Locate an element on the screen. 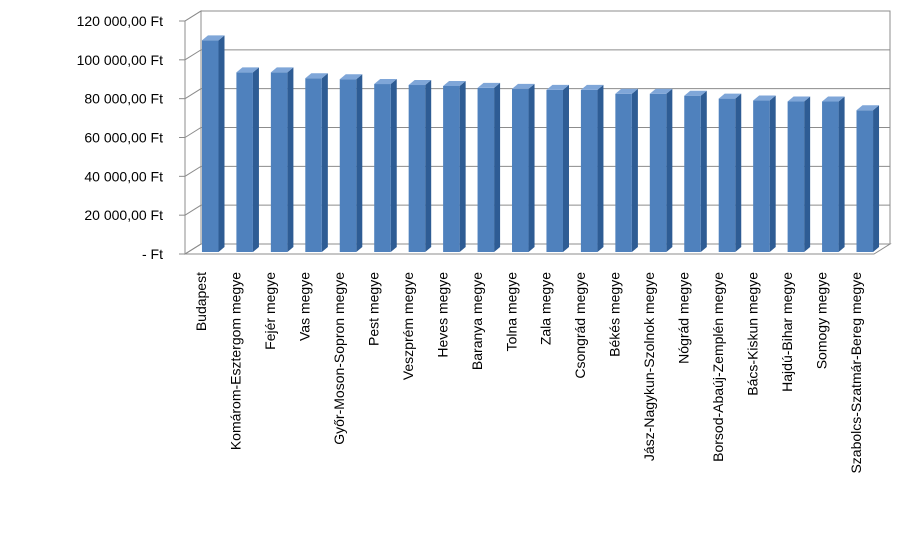 This screenshot has width=920, height=555. y-tick-label: 80 000,00 Ft is located at coordinates (123, 99).